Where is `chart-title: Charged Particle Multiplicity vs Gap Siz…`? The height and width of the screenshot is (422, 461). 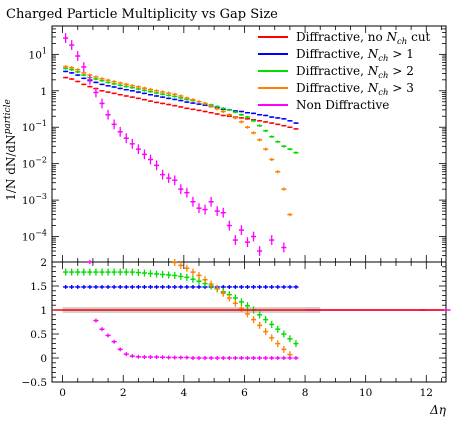 chart-title: Charged Particle Multiplicity vs Gap Siz… is located at coordinates (142, 14).